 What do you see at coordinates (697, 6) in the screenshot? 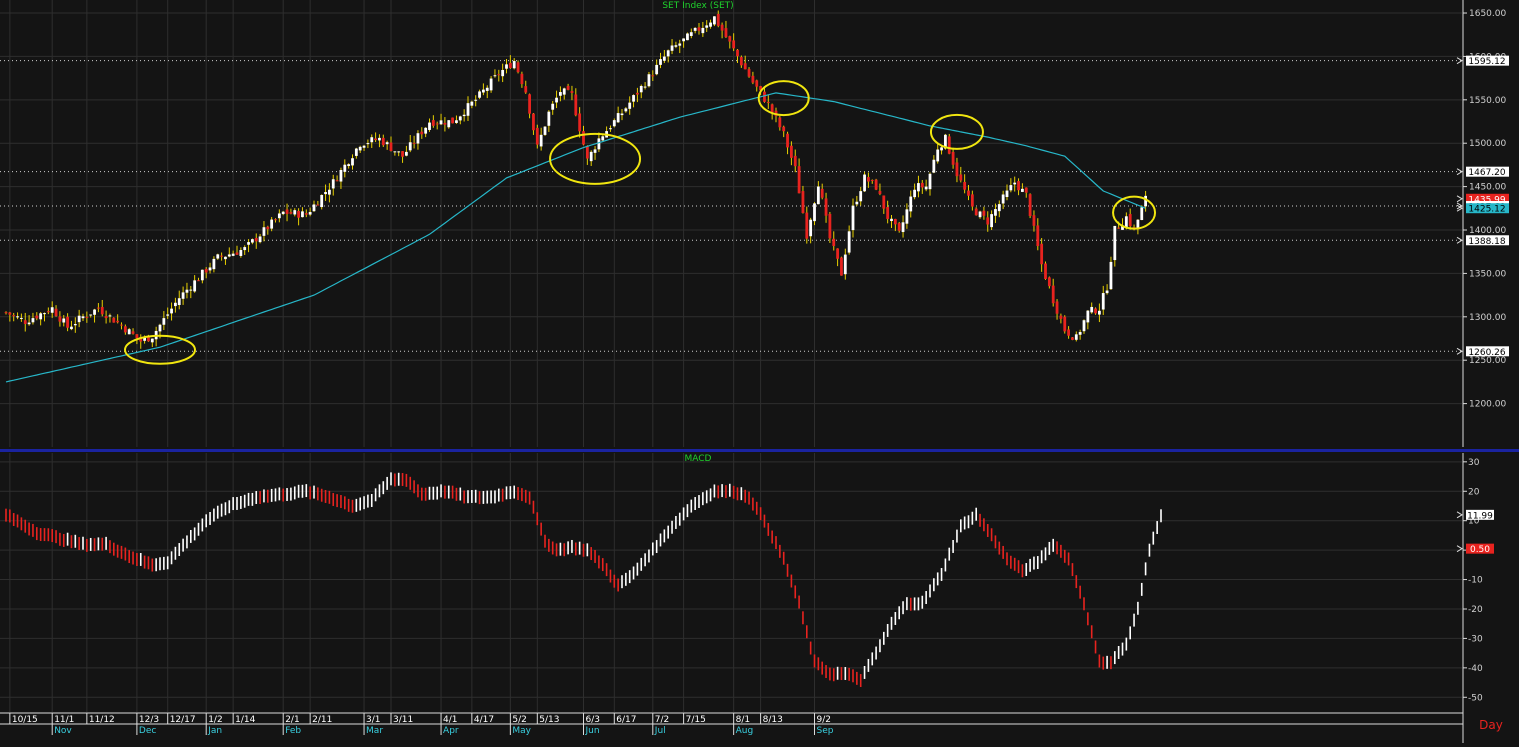
I see `price-chart-title: SET Index (SET)` at bounding box center [697, 6].